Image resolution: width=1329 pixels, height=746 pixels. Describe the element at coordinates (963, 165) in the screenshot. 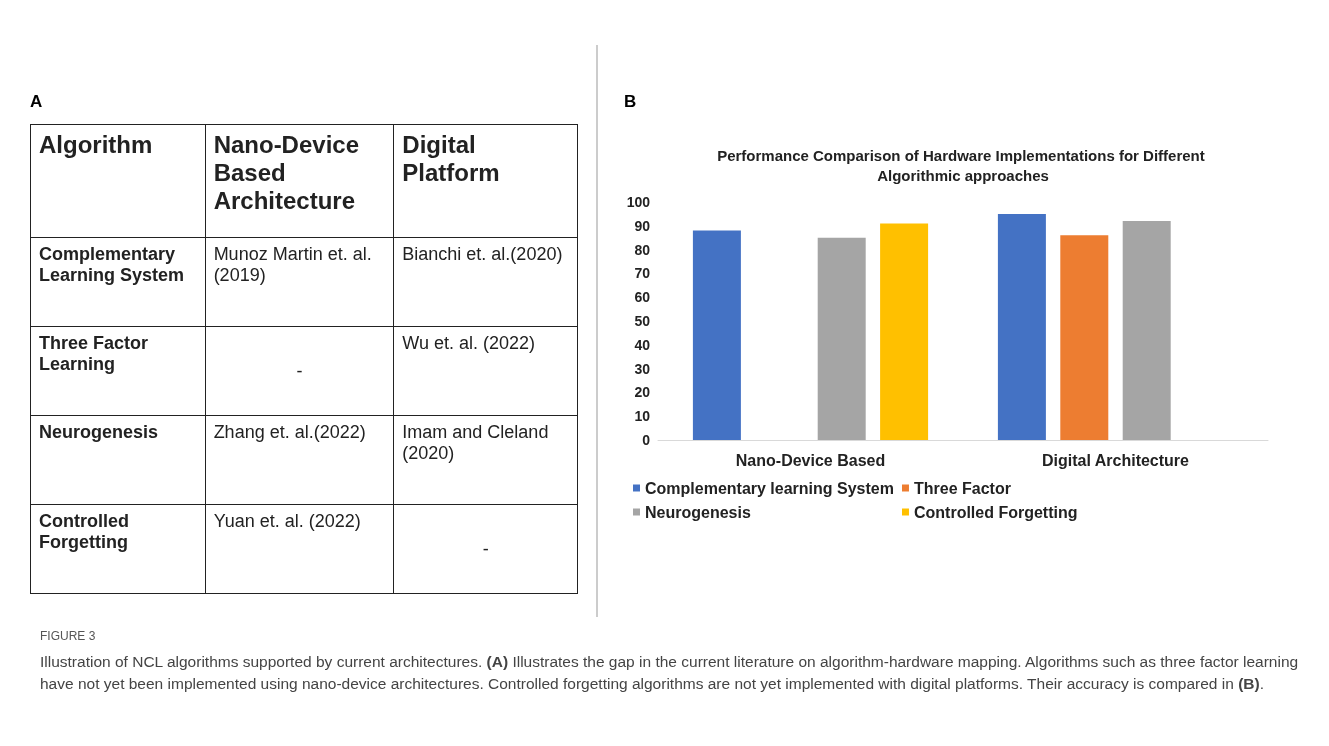

I see `chart-title: Performance Comparison of Hardware Implementations for Different Algorithmic approaches` at that location.